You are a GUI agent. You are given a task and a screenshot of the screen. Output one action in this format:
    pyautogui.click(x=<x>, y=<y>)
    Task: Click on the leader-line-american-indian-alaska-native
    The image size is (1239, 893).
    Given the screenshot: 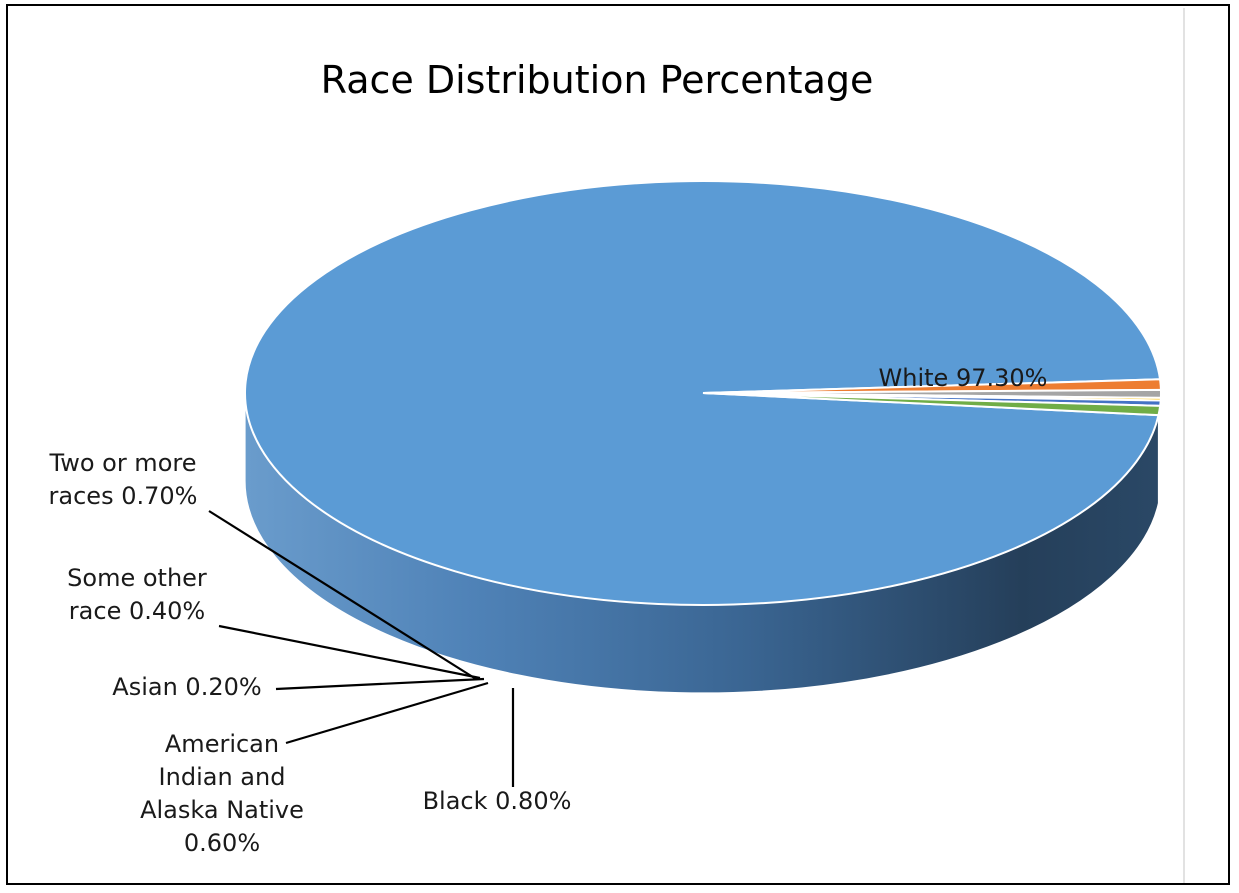 What is the action you would take?
    pyautogui.click(x=387, y=713)
    